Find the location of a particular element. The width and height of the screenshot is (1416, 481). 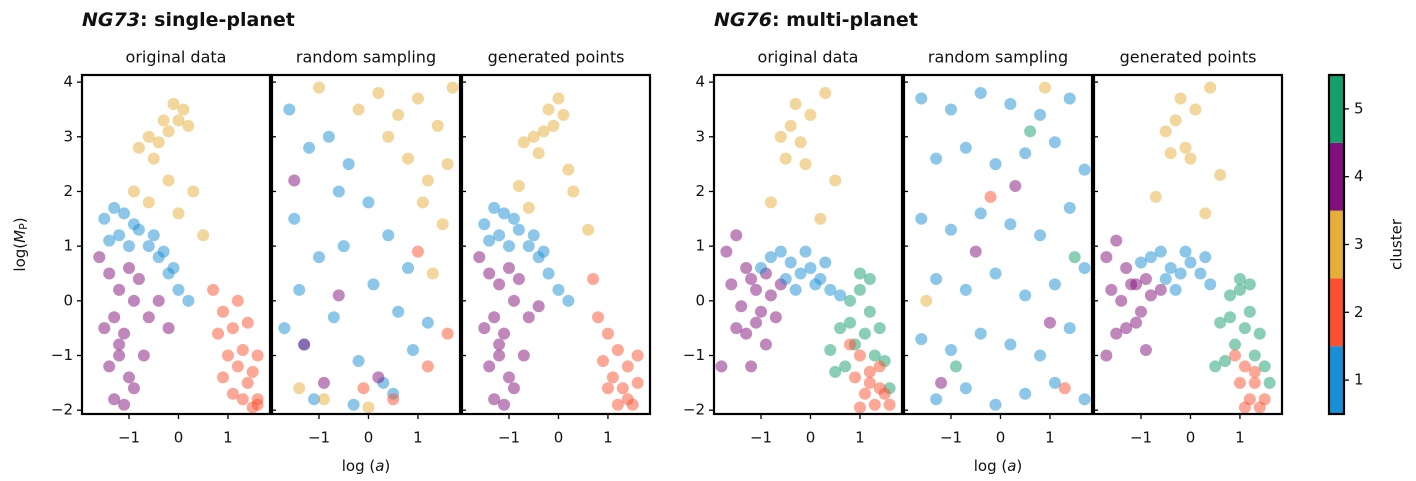

plot-area is located at coordinates (805, 250).